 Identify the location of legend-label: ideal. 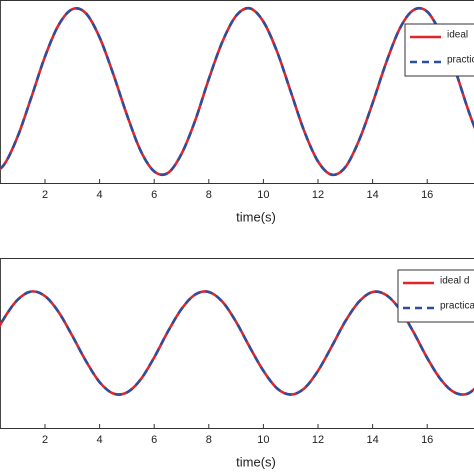
(457, 35).